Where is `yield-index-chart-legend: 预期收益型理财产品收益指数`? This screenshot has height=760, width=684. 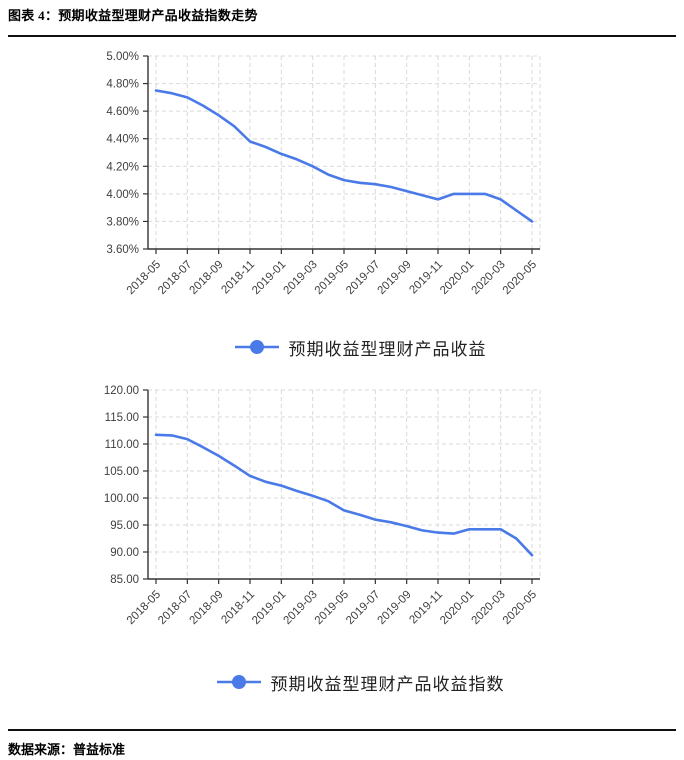
yield-index-chart-legend: 预期收益型理财产品收益指数 is located at coordinates (351, 683).